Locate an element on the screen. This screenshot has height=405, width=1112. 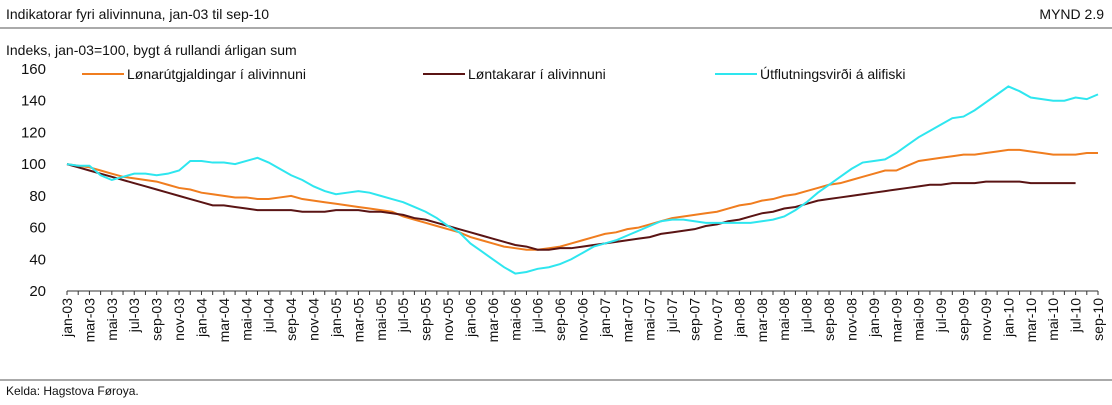
x-tick-label: mai-08 is located at coordinates (784, 319).